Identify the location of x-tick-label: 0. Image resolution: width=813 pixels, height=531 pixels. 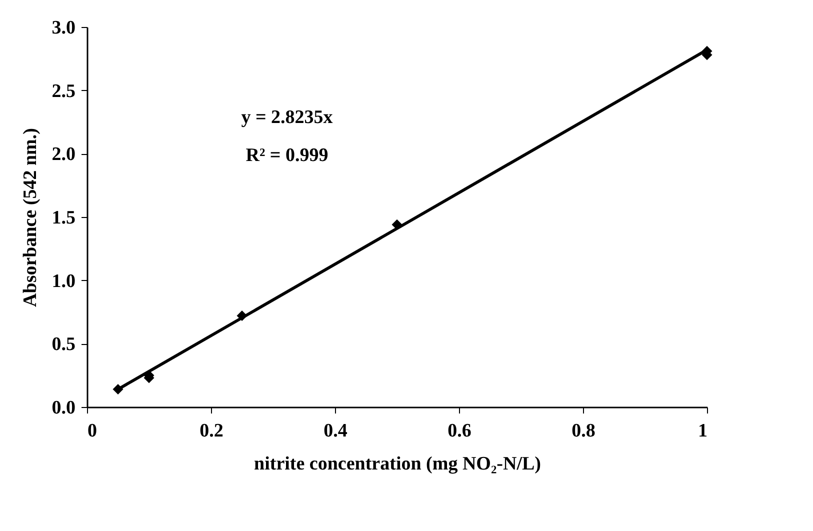
(92, 431).